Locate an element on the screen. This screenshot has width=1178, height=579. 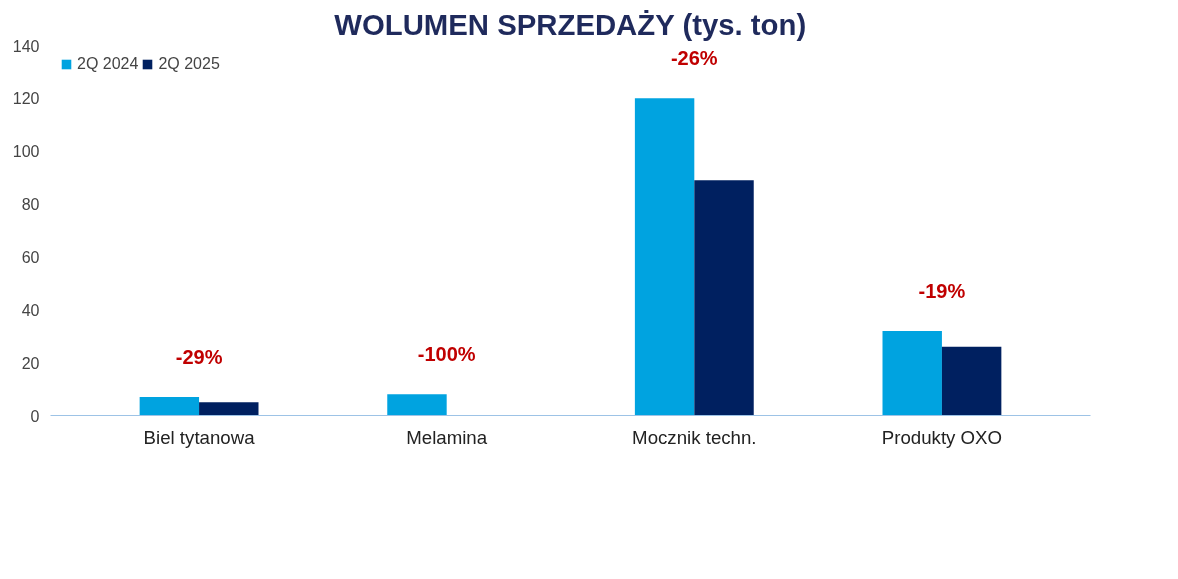
y-tick-label: 20 is located at coordinates (30, 363).